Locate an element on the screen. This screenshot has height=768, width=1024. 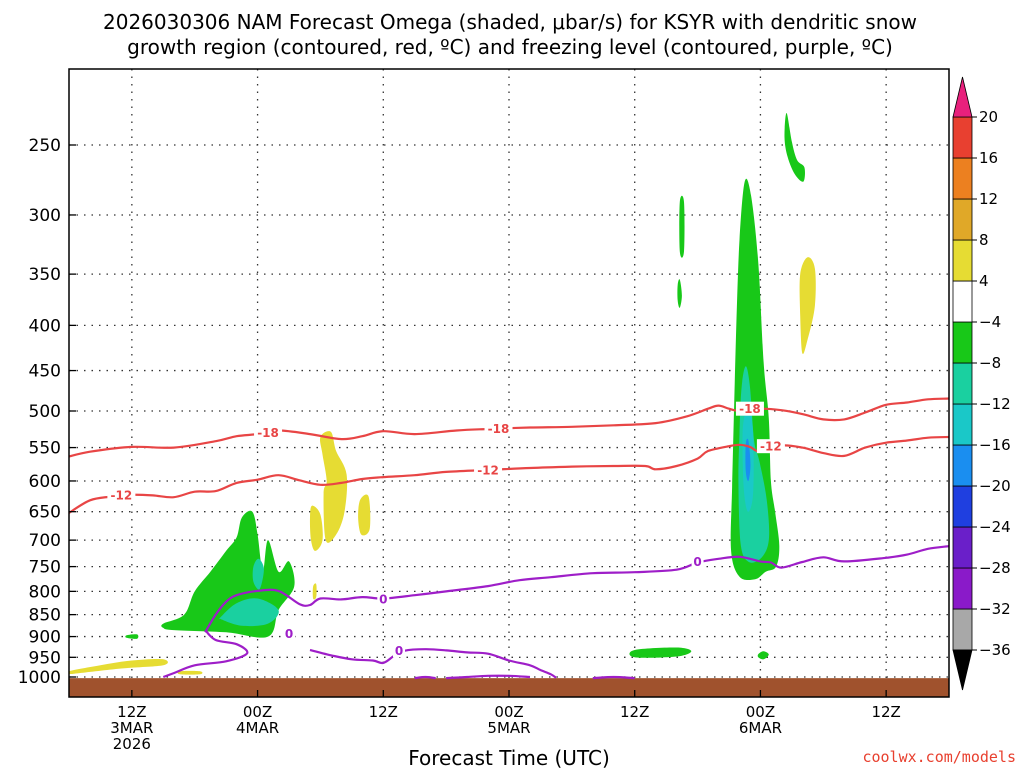
y-tick-label: 550 is located at coordinates (45, 449).